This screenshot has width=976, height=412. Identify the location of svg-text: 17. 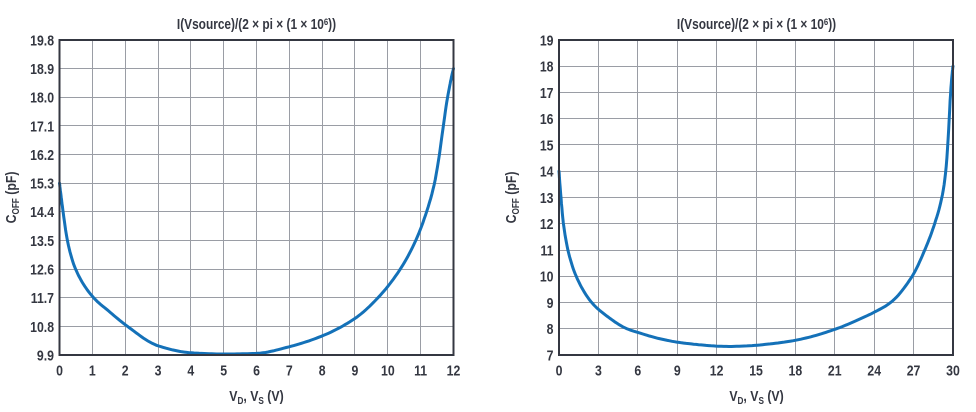
(547, 93).